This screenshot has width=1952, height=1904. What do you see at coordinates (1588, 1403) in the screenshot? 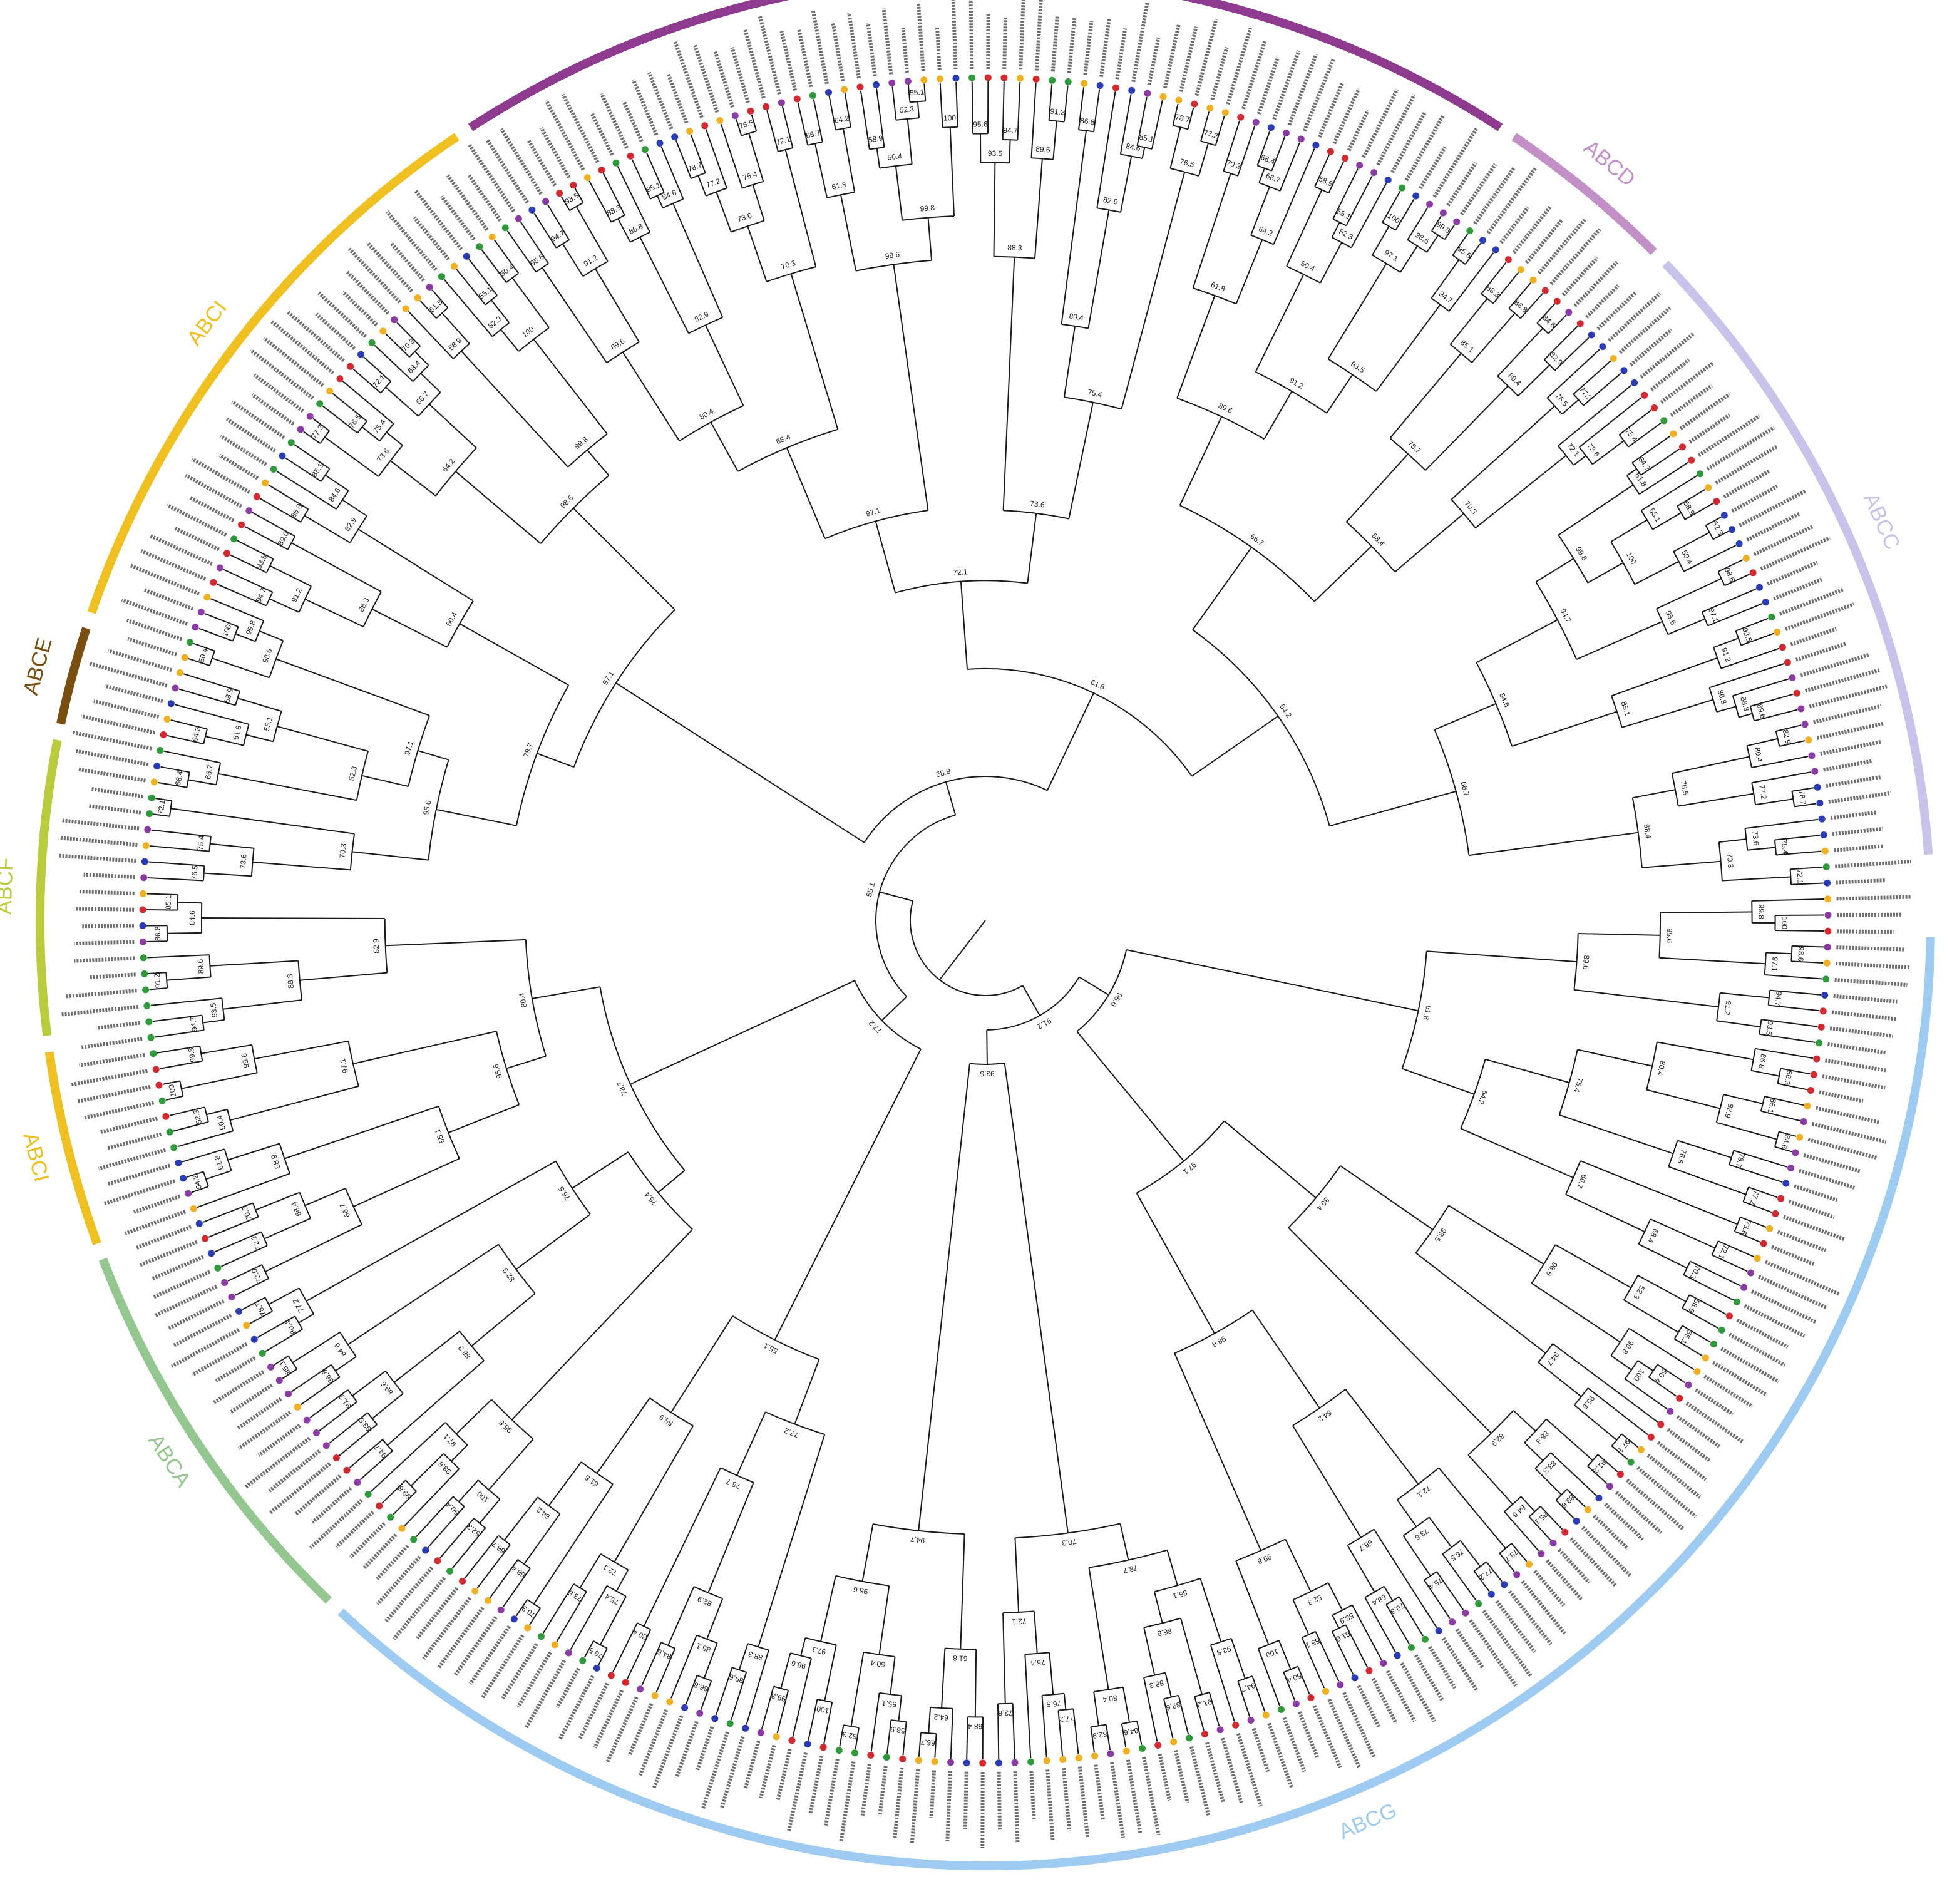
I see `bootstrap-value: 95.6` at bounding box center [1588, 1403].